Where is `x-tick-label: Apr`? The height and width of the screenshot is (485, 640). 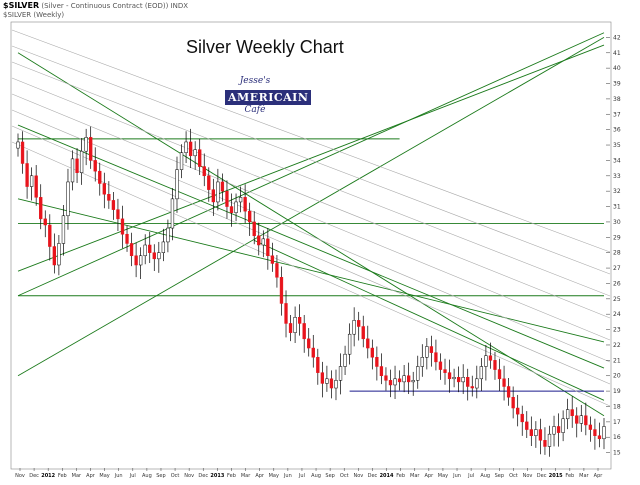
x-tick-label: Apr is located at coordinates (599, 476).